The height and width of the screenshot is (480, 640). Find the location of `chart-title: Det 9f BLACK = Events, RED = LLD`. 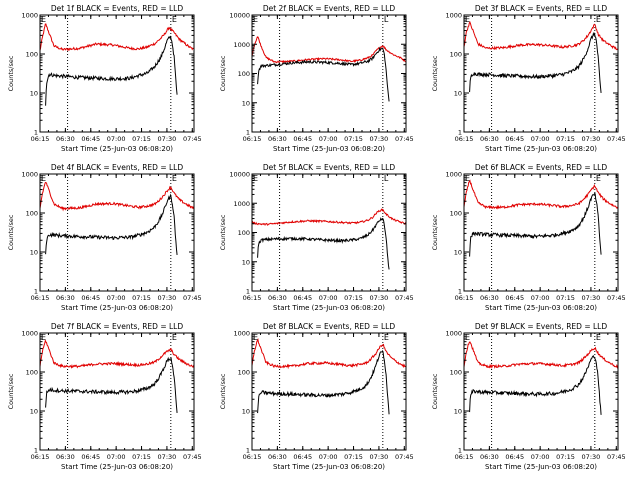

chart-title: Det 9f BLACK = Events, RED = LLD is located at coordinates (541, 326).